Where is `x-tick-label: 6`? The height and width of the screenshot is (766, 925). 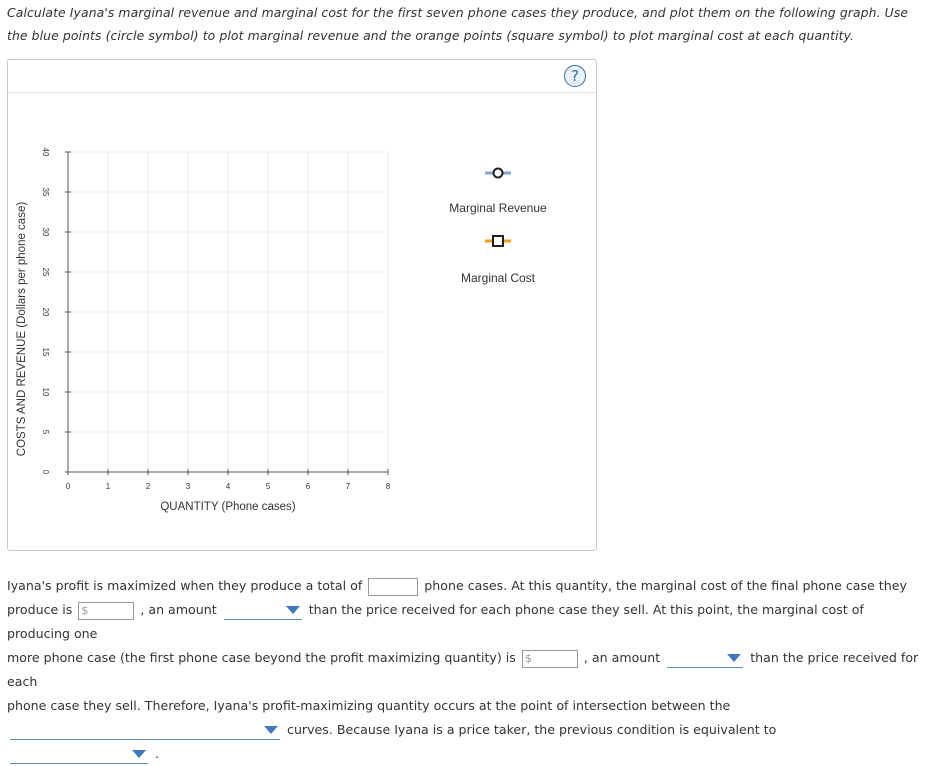
x-tick-label: 6 is located at coordinates (308, 486).